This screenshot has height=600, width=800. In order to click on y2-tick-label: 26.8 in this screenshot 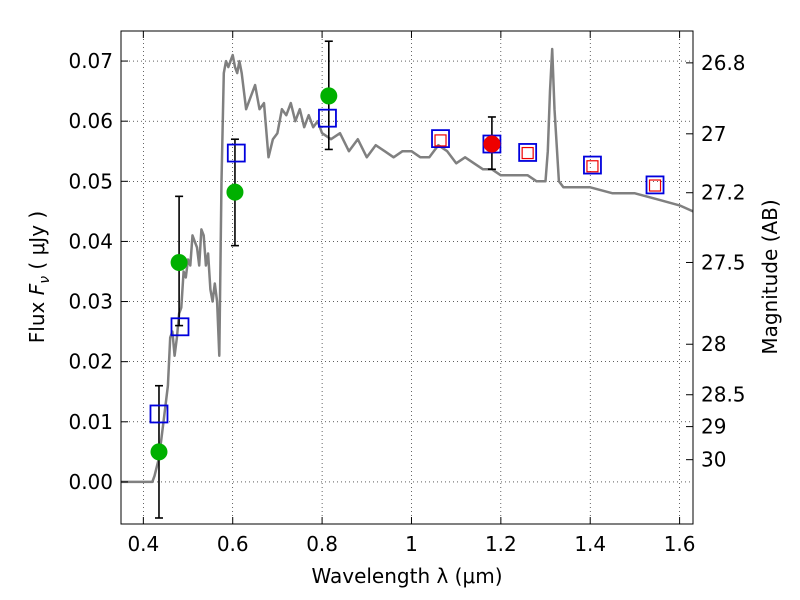, I will do `click(723, 63)`.